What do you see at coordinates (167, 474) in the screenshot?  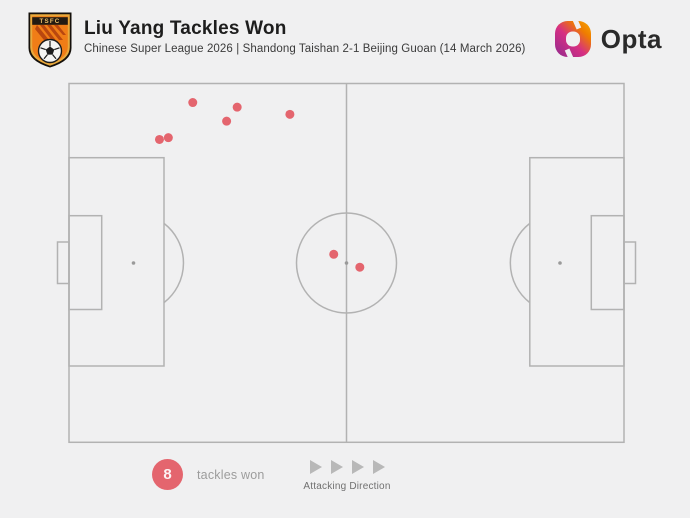 I see `tackle-count-badge: 8` at bounding box center [167, 474].